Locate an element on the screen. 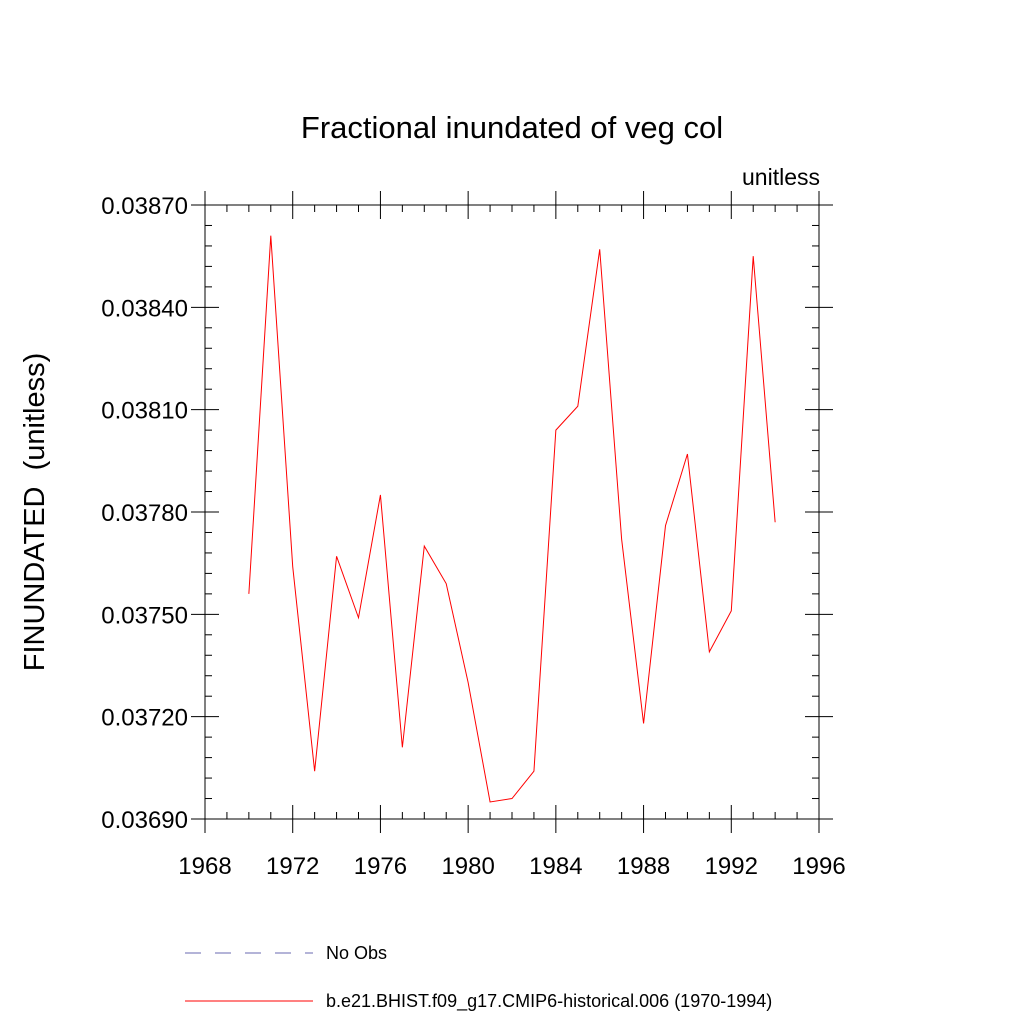 The width and height of the screenshot is (1024, 1029). x-tick-label: 1972 is located at coordinates (292, 866).